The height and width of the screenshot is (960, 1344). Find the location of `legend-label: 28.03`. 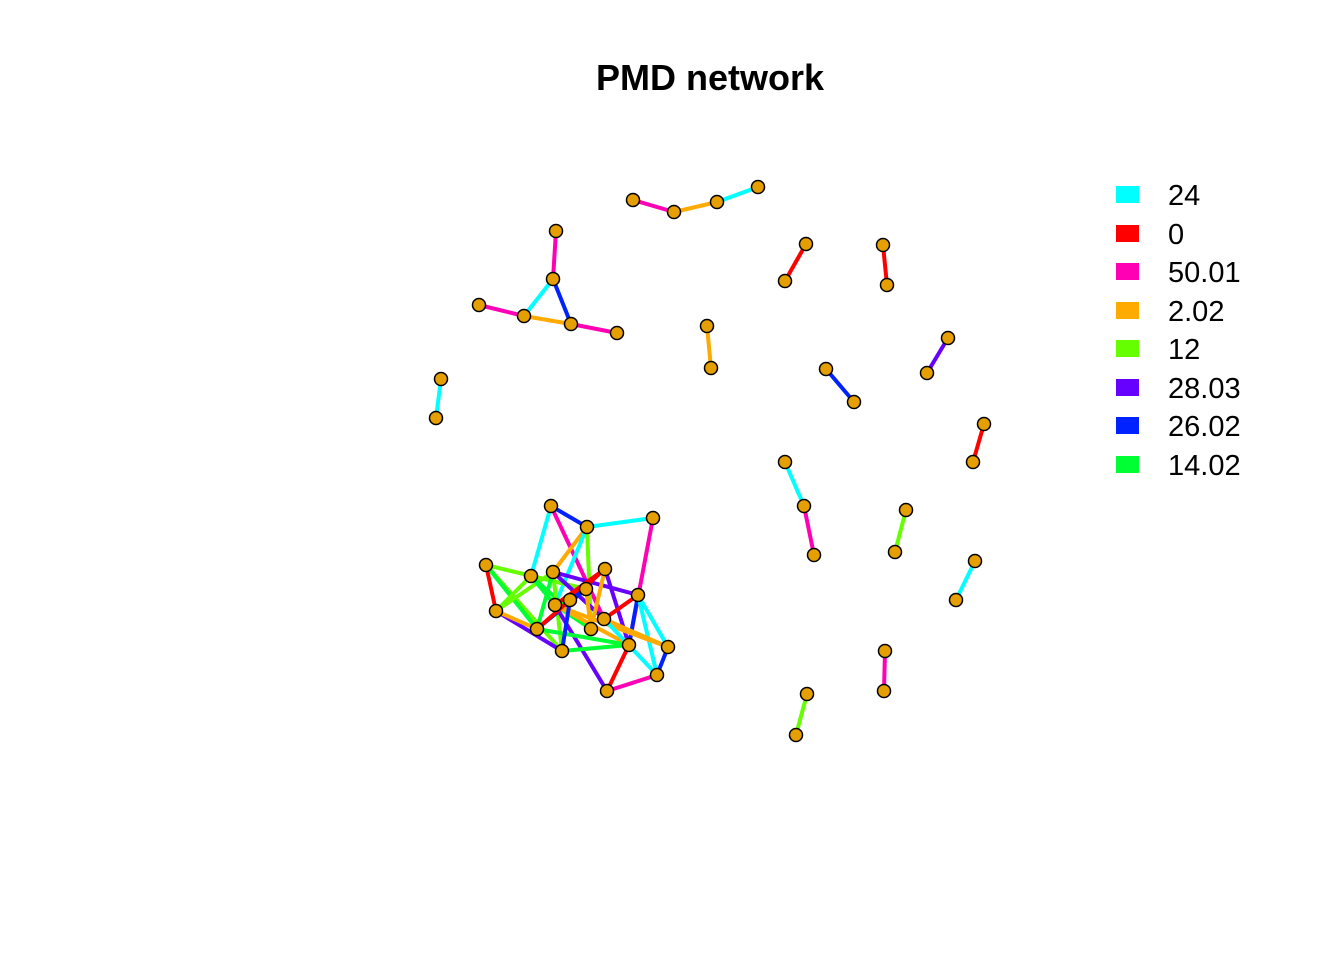

legend-label: 28.03 is located at coordinates (1204, 388).